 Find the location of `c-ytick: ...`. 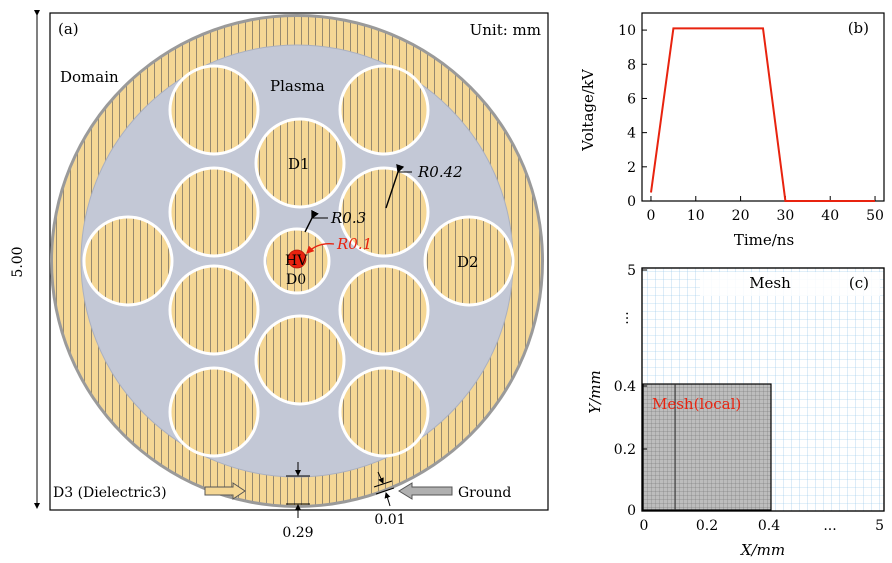

c-ytick: ... is located at coordinates (624, 317).